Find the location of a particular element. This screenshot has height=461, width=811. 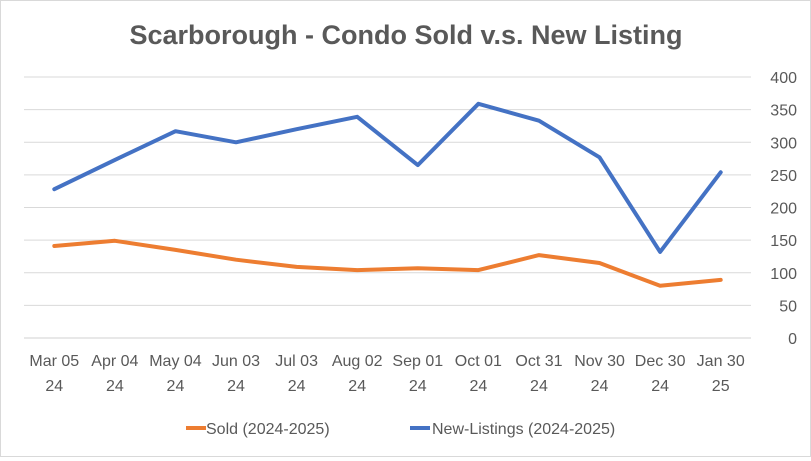

x-tick-label: Aug 02 is located at coordinates (357, 361).